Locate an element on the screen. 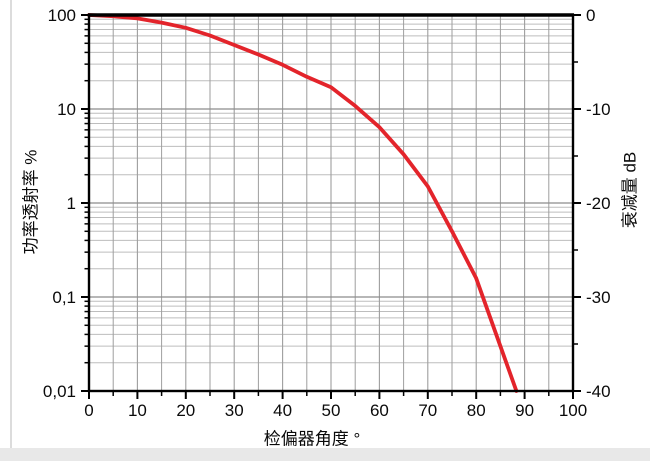  x-tick-label: 20 is located at coordinates (185, 410).